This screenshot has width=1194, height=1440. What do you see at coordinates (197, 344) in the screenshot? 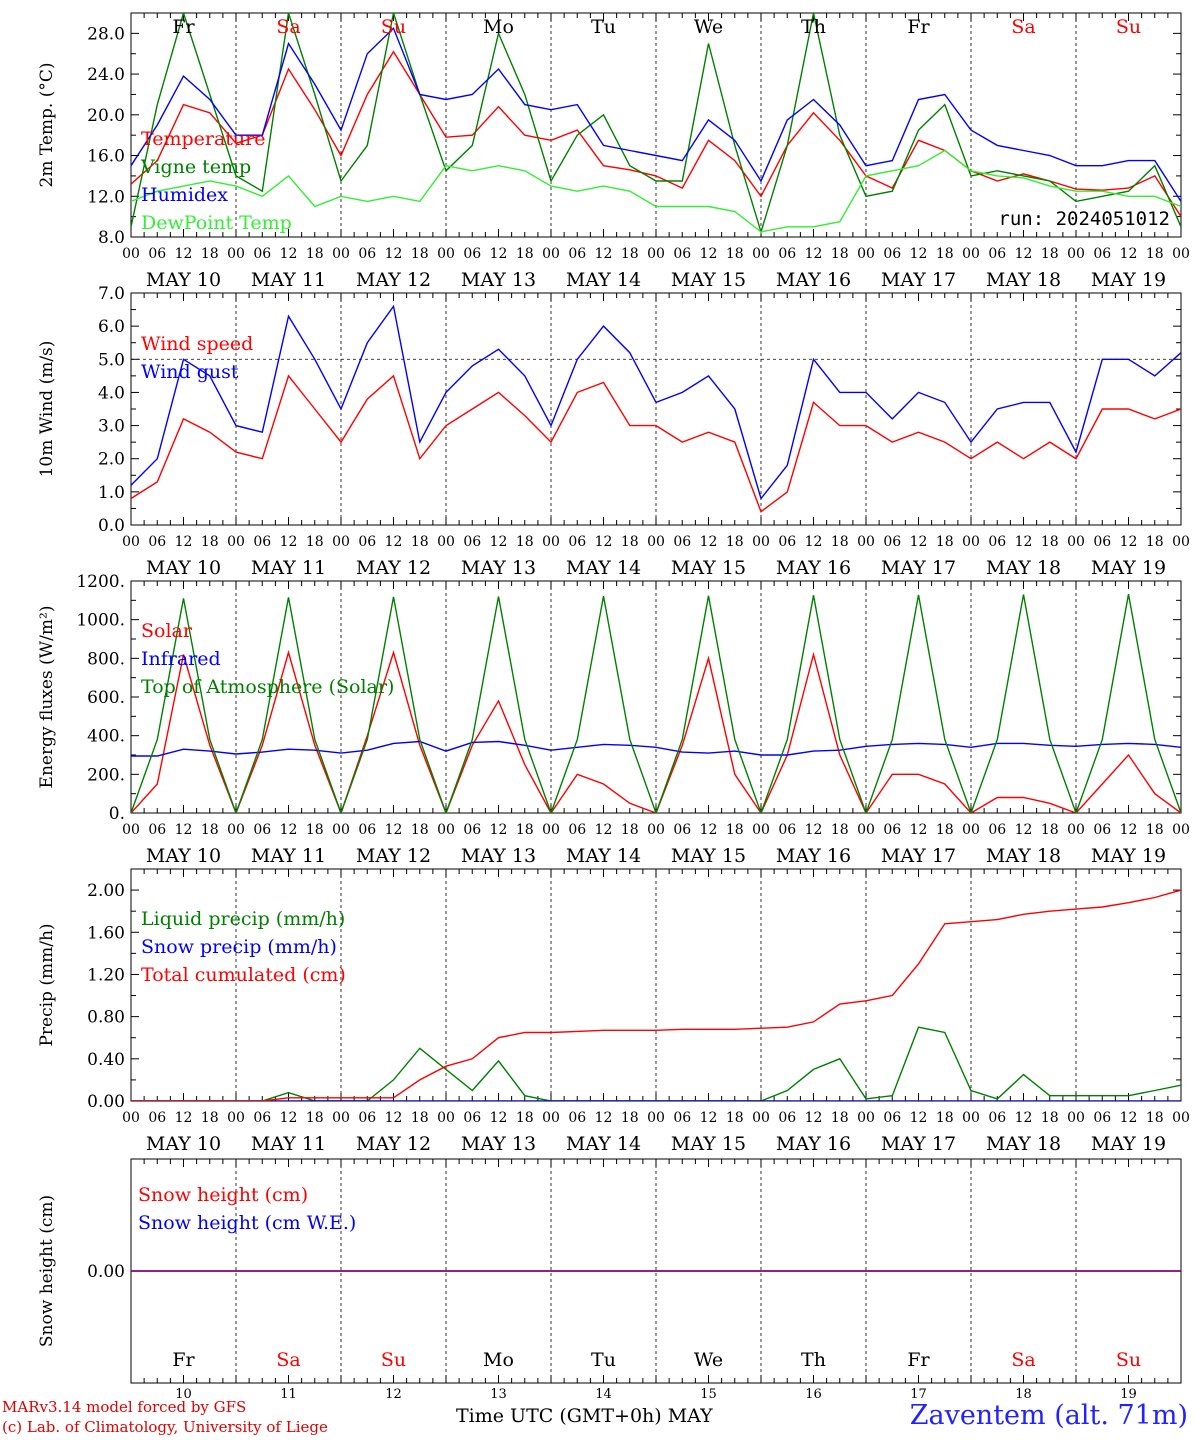
I see `legend-entry: Wind speed` at bounding box center [197, 344].